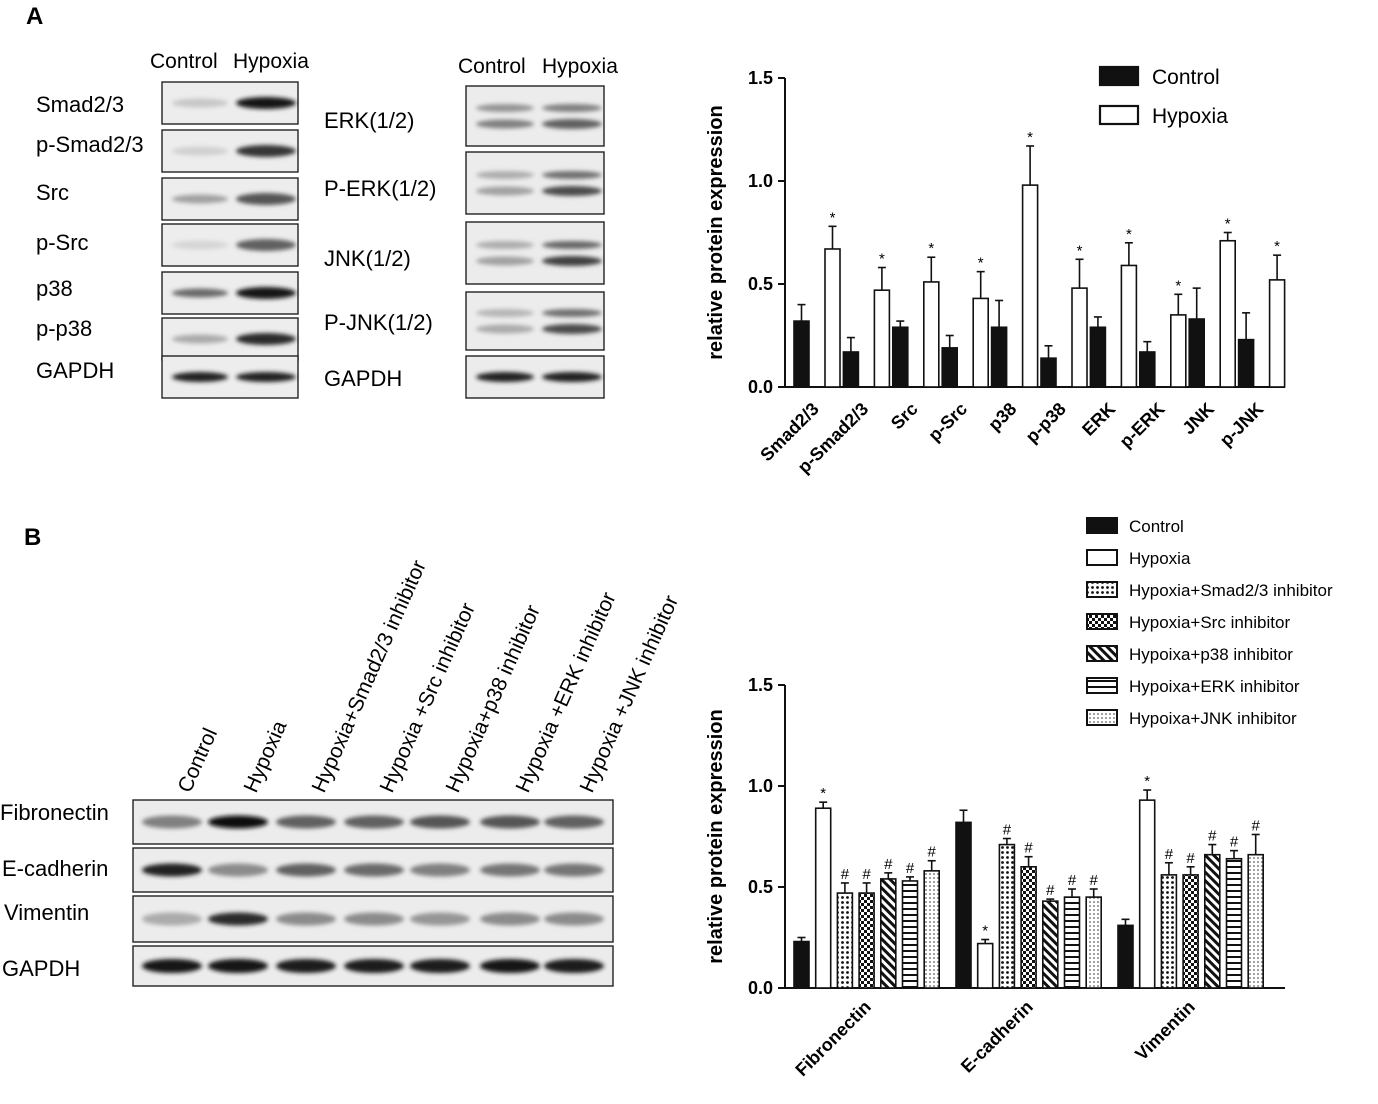  What do you see at coordinates (266, 199) in the screenshot?
I see `band-src-hypoxia` at bounding box center [266, 199].